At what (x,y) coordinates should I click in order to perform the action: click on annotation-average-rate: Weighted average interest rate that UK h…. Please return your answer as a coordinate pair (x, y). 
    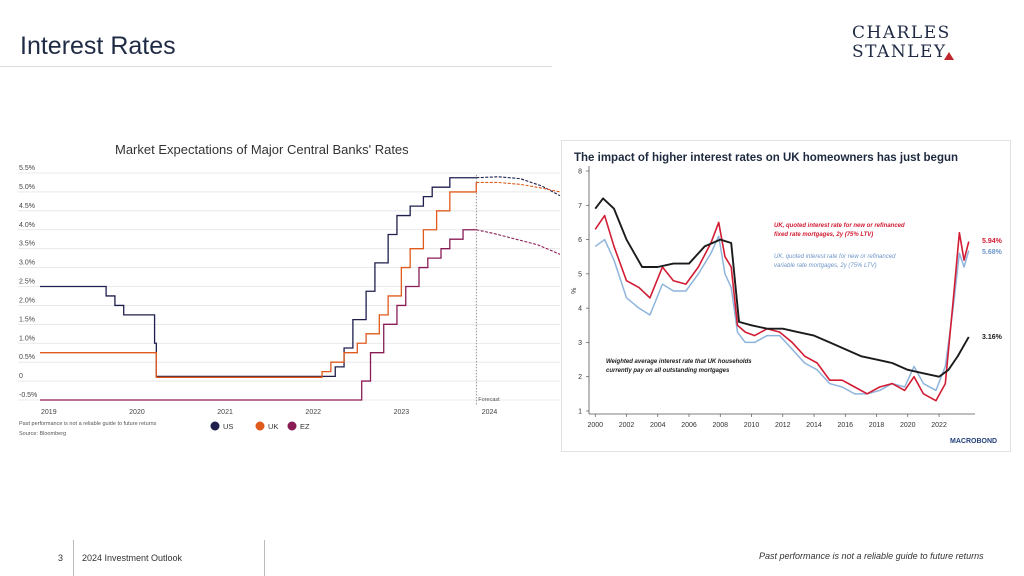
    Looking at the image, I should click on (679, 366).